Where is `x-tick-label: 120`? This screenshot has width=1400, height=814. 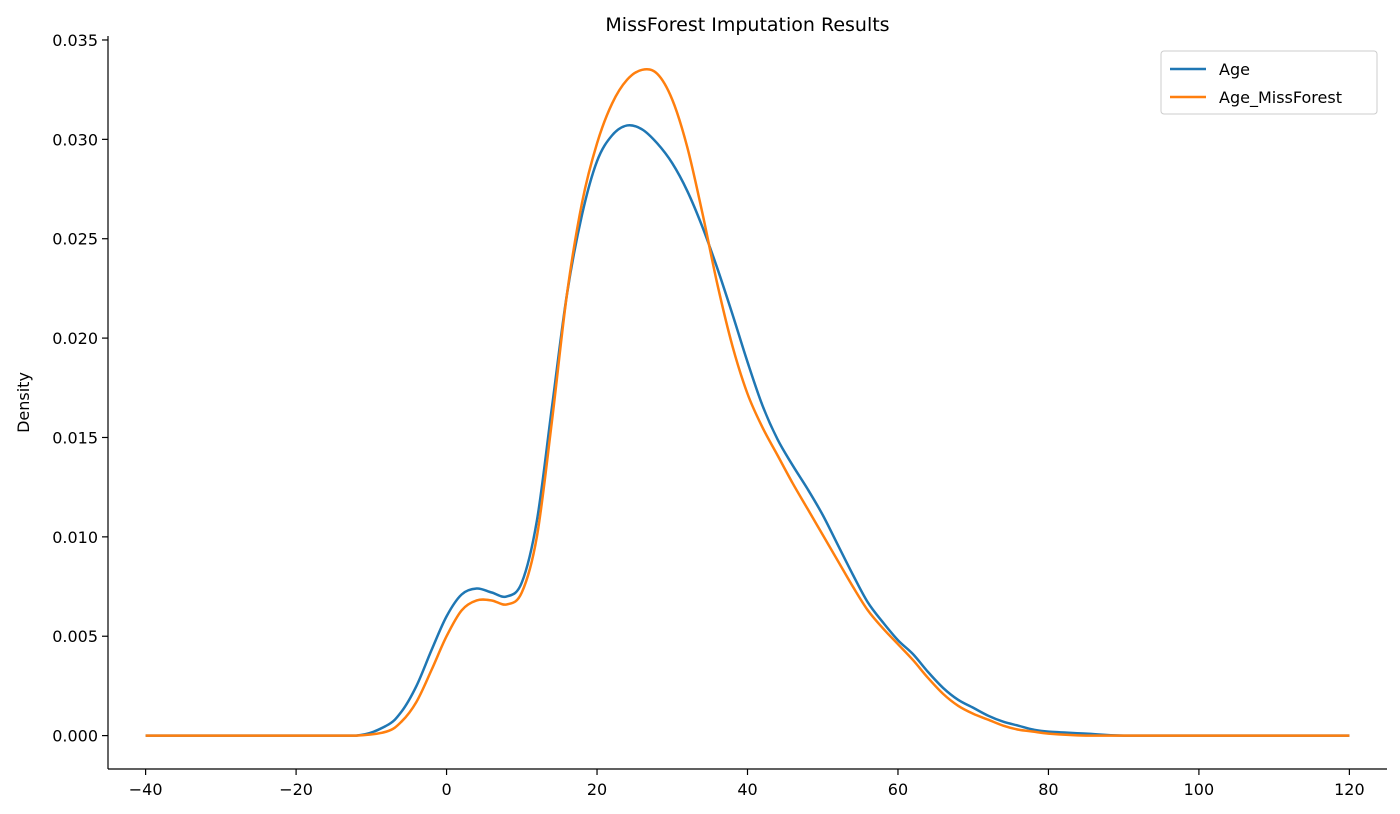 x-tick-label: 120 is located at coordinates (1349, 789).